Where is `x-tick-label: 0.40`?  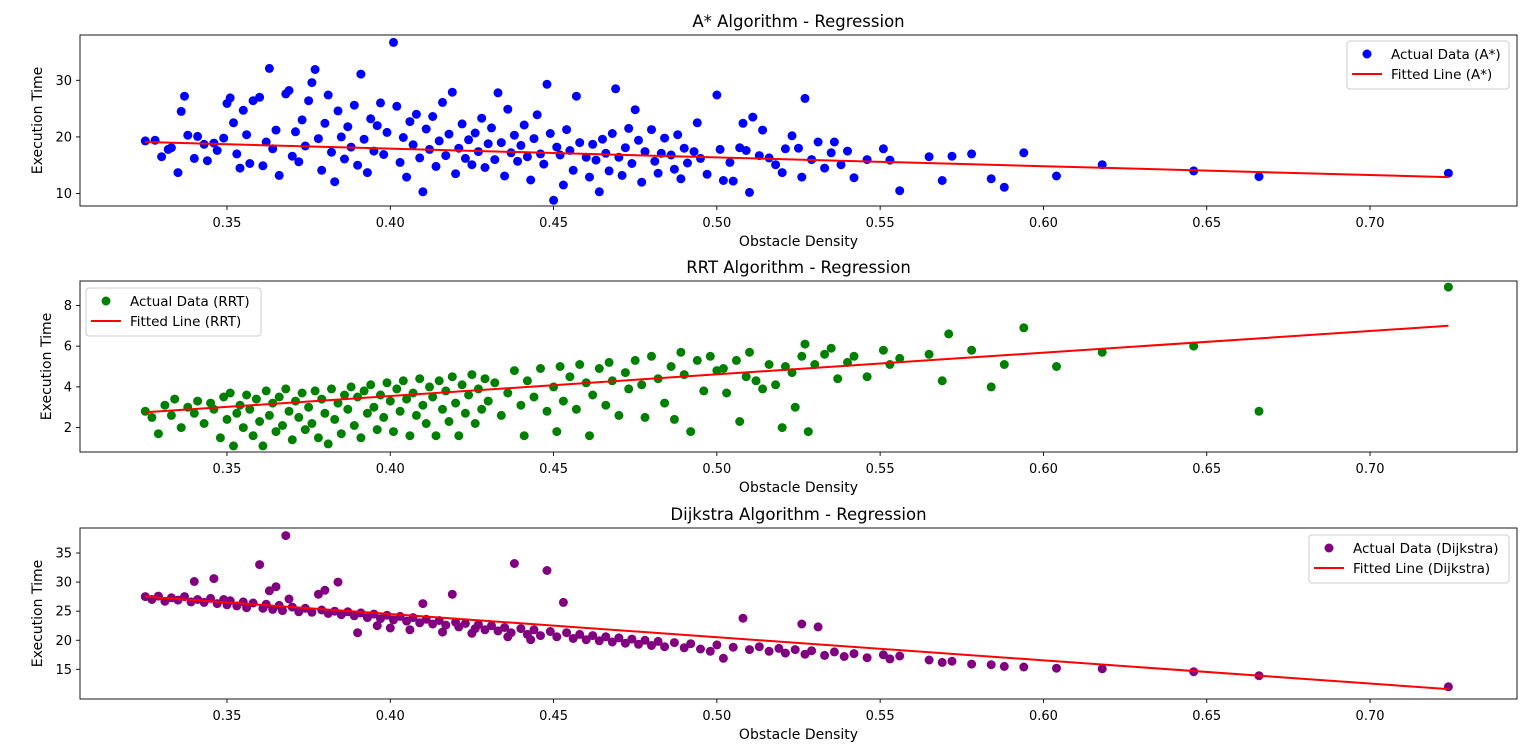 x-tick-label: 0.40 is located at coordinates (390, 469).